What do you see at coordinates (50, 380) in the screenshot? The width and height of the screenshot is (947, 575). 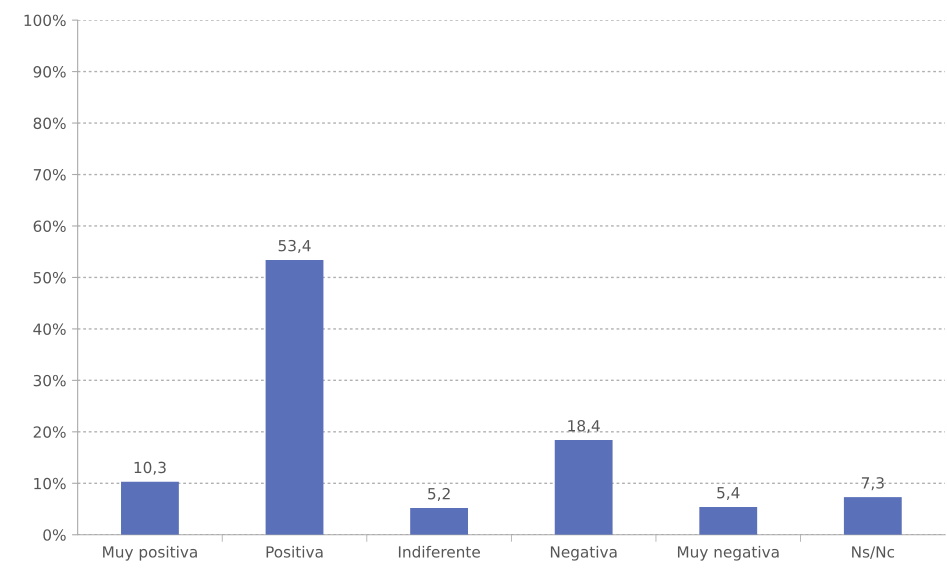 I see `y-tick-label: 30%` at bounding box center [50, 380].